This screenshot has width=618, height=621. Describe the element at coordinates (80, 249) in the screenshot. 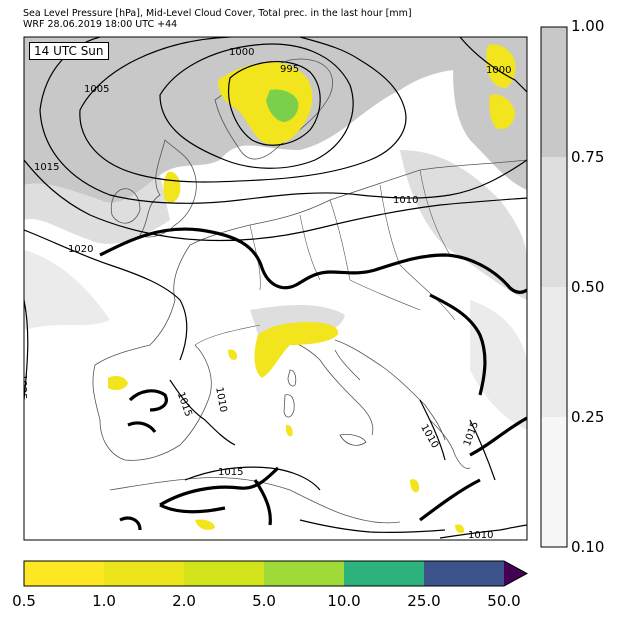

I see `isobar-label: 1020` at that location.